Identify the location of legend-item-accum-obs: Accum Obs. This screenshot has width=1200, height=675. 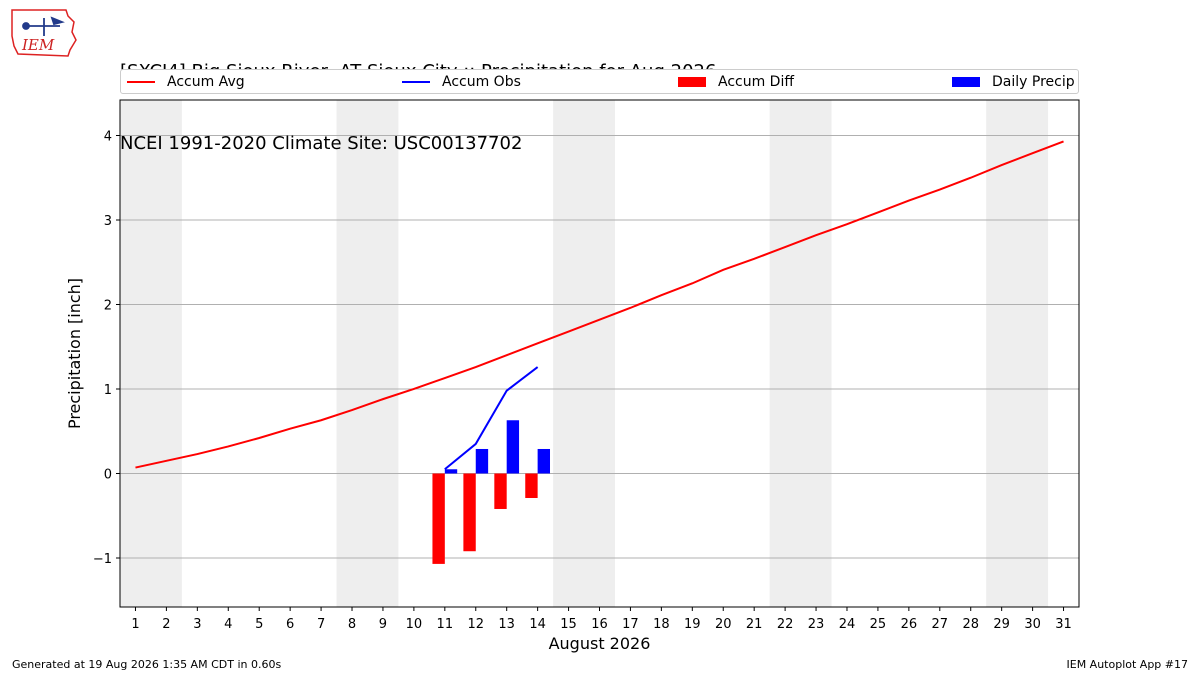
(461, 82).